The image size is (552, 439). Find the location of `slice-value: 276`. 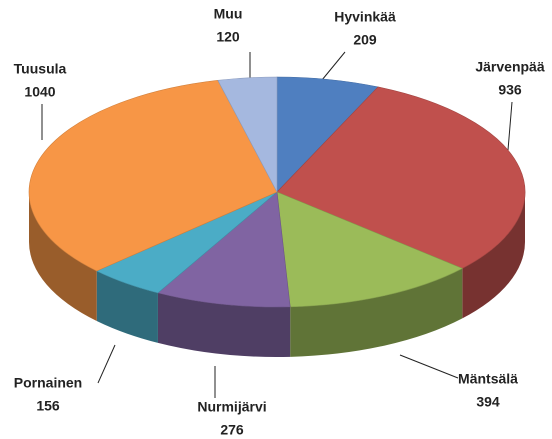

slice-value: 276 is located at coordinates (232, 430).